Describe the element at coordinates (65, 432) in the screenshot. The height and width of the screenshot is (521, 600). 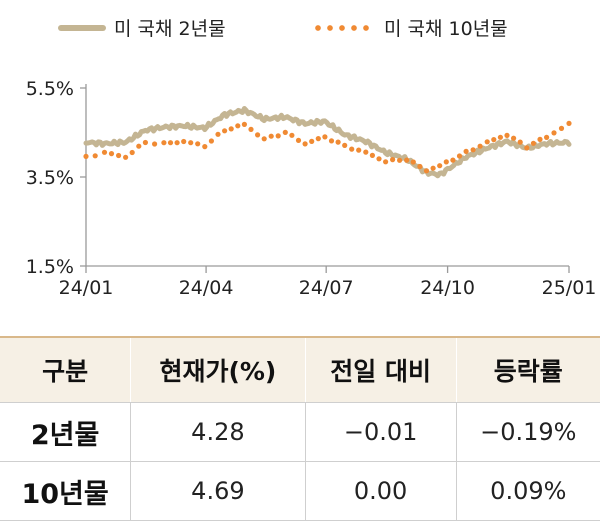
I see `row-2y-label: 2년물` at that location.